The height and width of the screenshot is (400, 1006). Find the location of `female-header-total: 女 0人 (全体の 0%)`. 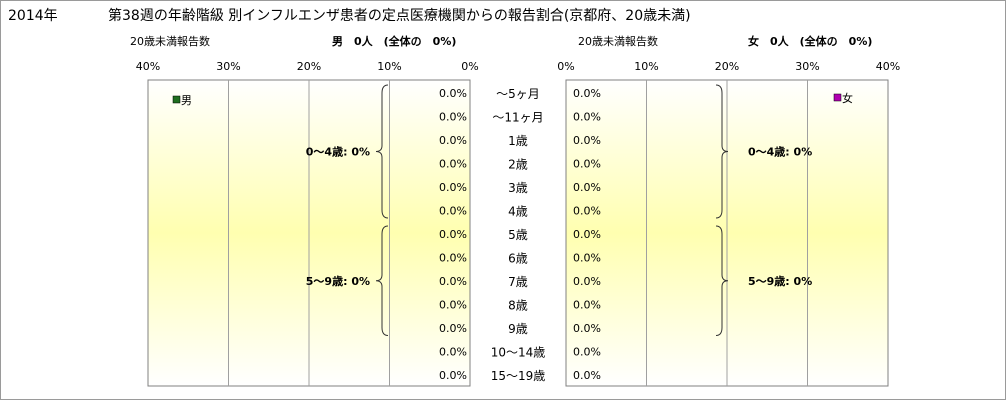

female-header-total: 女 0人 (全体の 0%) is located at coordinates (810, 41).